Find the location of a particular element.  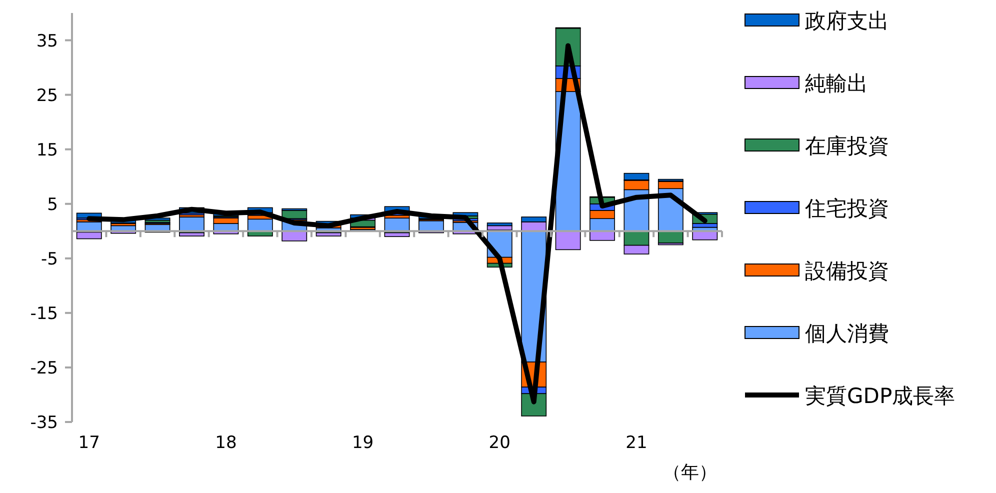

legend-label: 政府支出 is located at coordinates (847, 21).